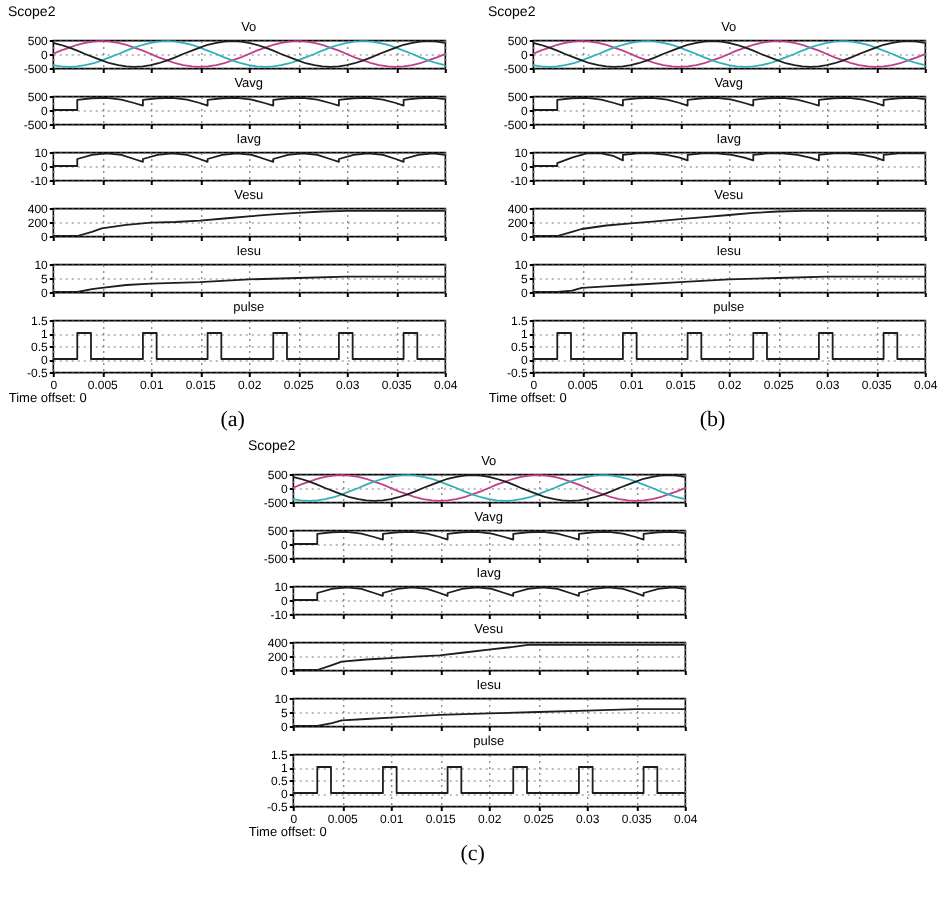 This screenshot has width=948, height=912. What do you see at coordinates (713, 419) in the screenshot?
I see `text: (b)` at bounding box center [713, 419].